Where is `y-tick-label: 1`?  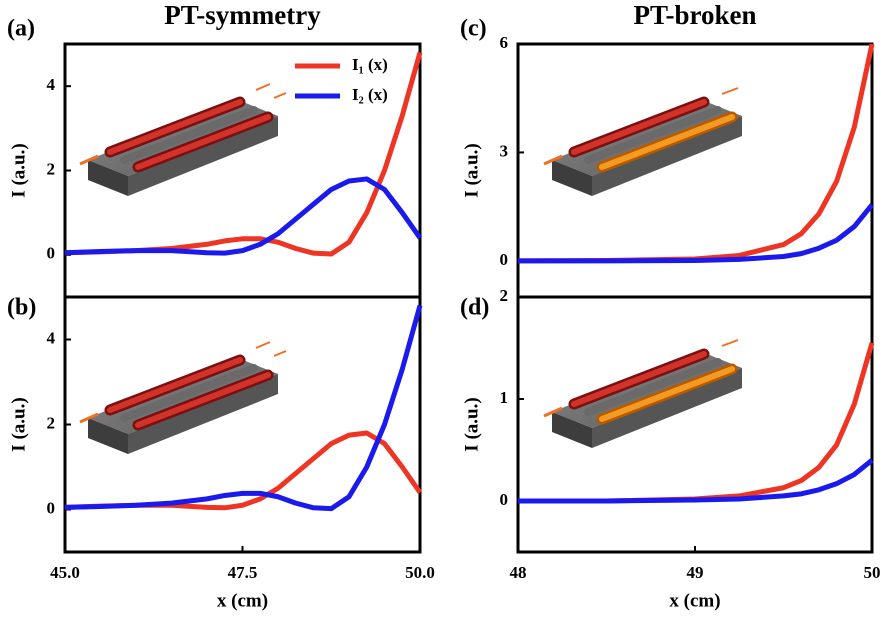
y-tick-label: 1 is located at coordinates (504, 397).